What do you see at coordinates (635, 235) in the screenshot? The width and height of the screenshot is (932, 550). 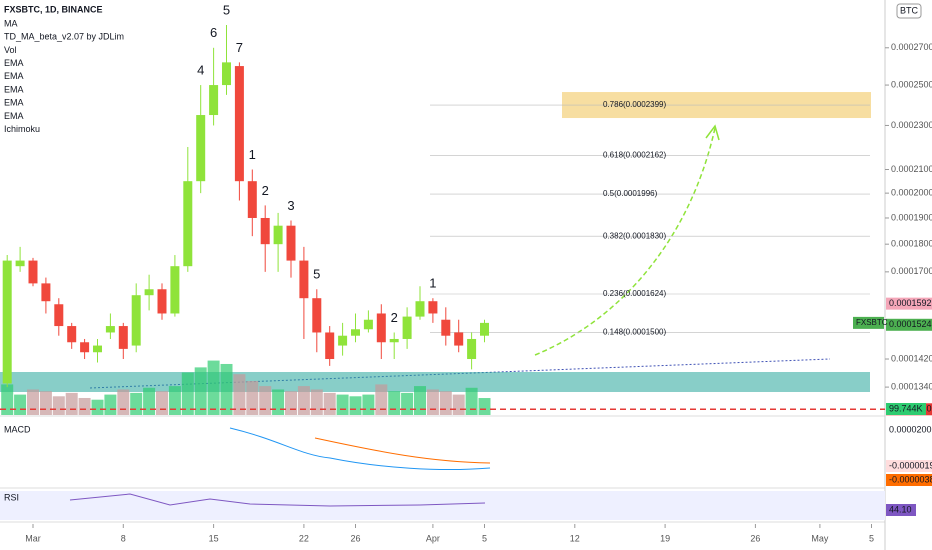 I see `fib-label: 0.382(0.0001830)` at bounding box center [635, 235].